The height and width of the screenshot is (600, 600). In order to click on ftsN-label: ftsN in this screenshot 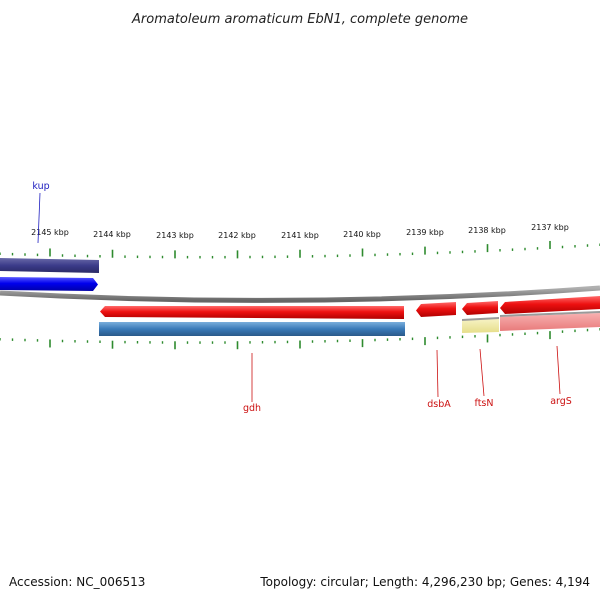, I will do `click(484, 403)`.